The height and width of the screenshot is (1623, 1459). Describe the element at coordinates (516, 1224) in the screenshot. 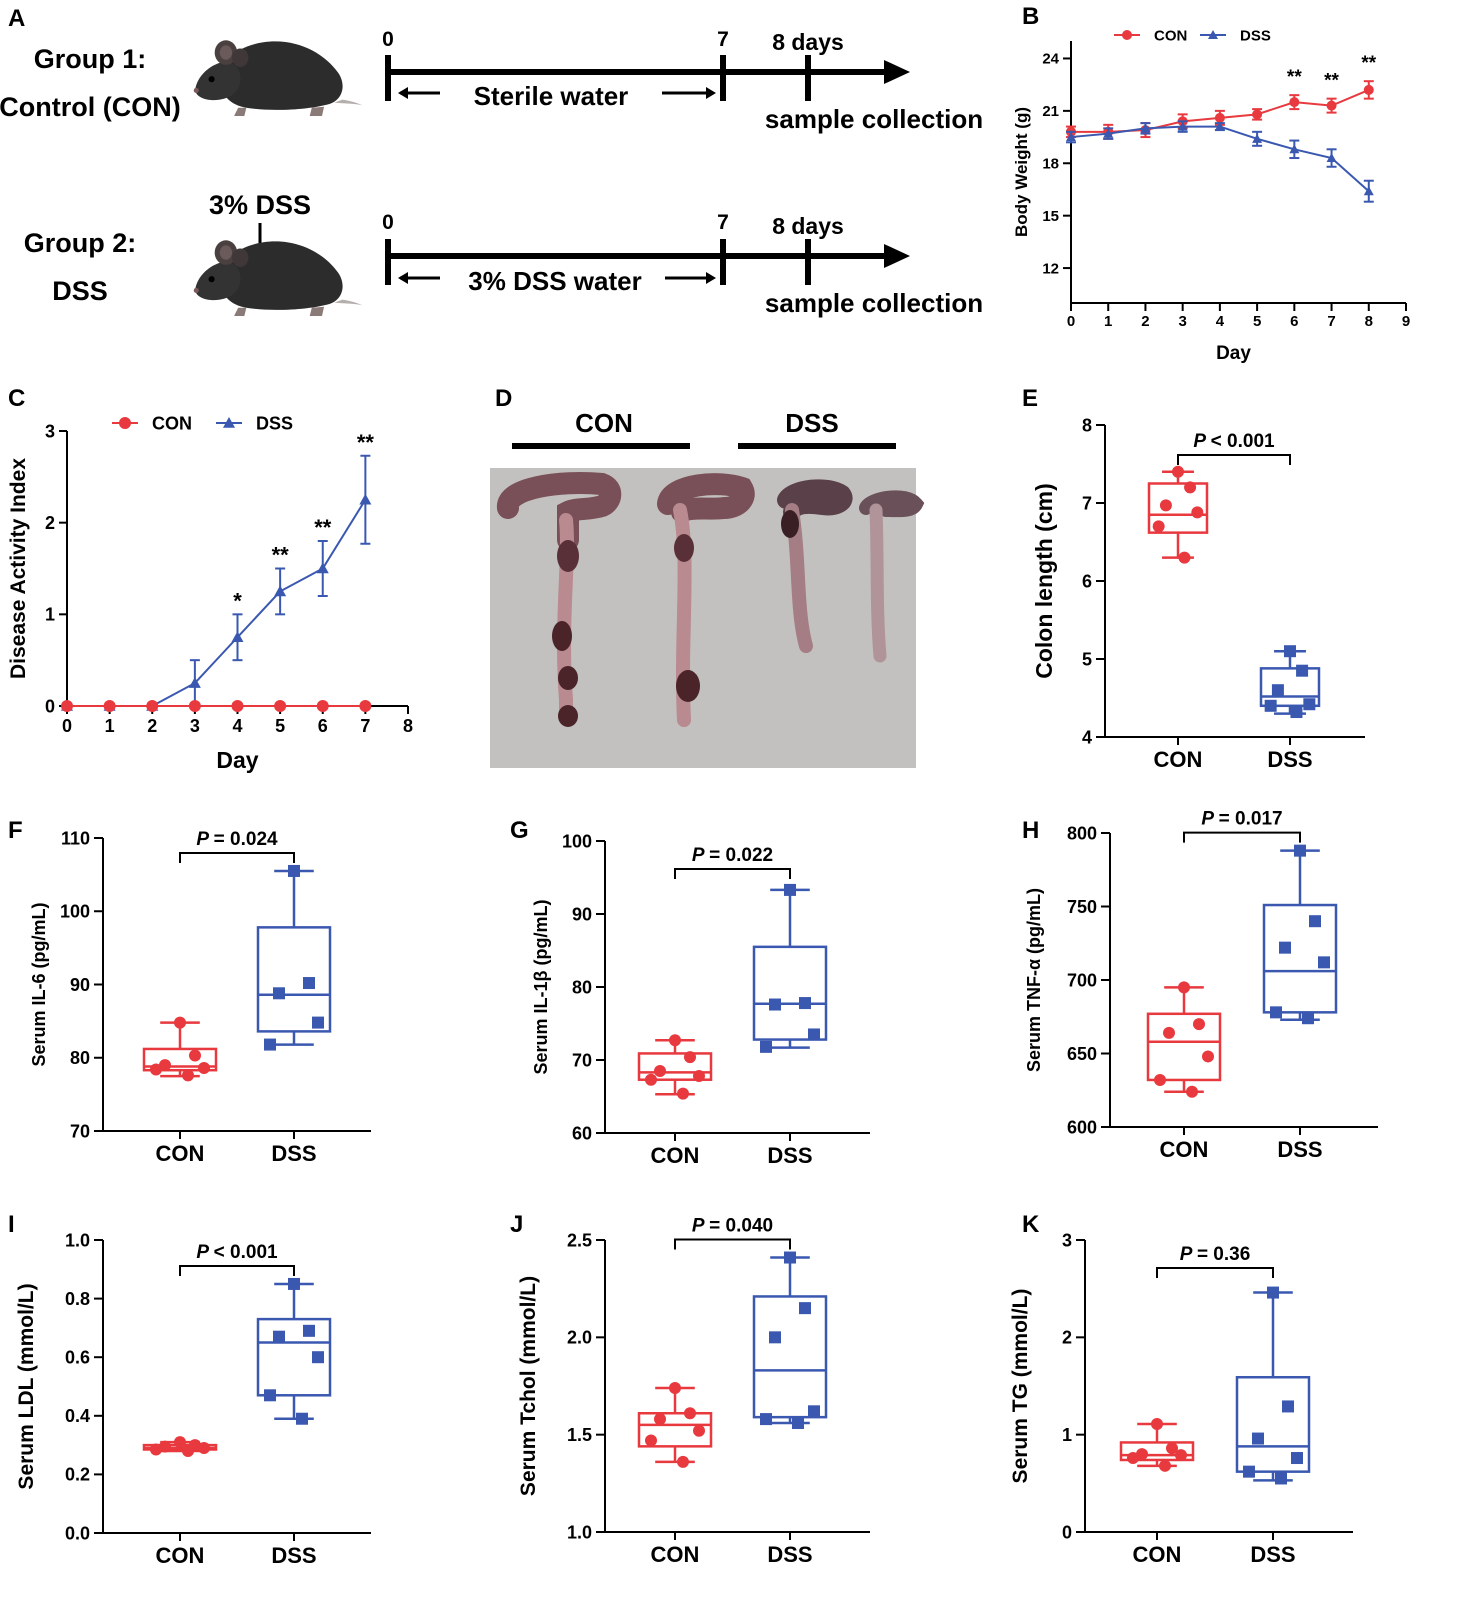

I see `panel-label-j: J` at that location.